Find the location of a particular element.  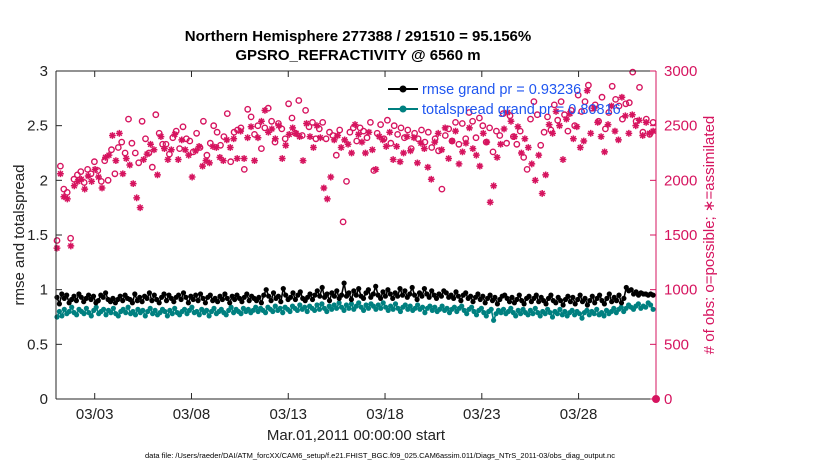

y-axis-left-label: rmse and totalspread is located at coordinates (19, 235).